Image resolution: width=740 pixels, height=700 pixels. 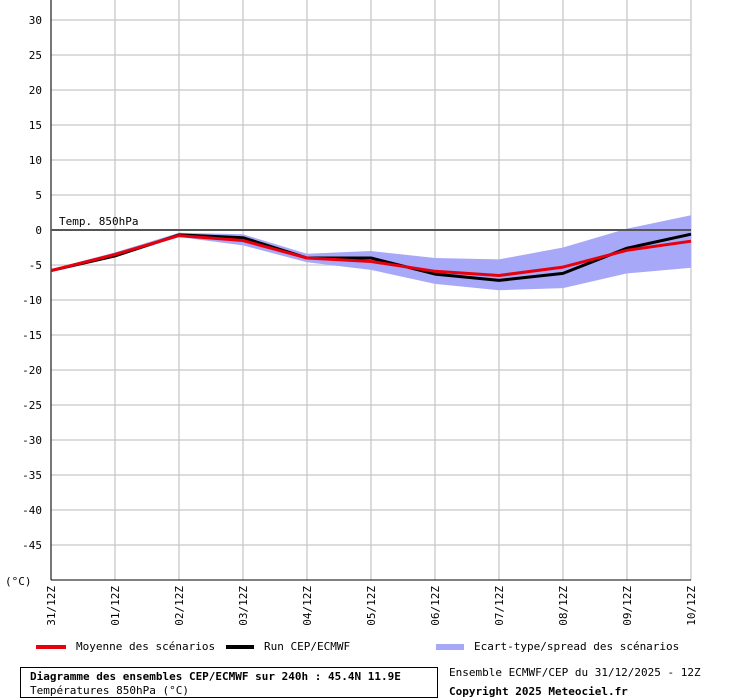 I want to click on y-tick-label: -35, so click(x=32, y=475).